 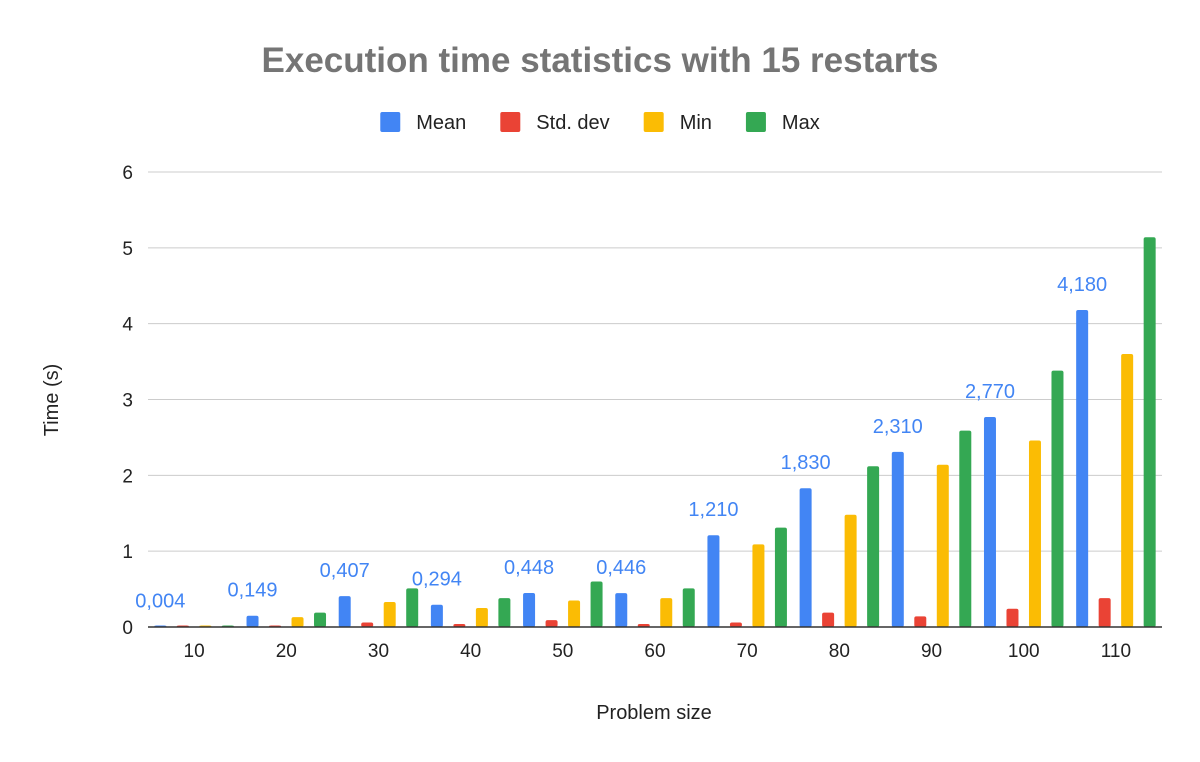 I want to click on y-tick-label: 0, so click(x=127, y=628).